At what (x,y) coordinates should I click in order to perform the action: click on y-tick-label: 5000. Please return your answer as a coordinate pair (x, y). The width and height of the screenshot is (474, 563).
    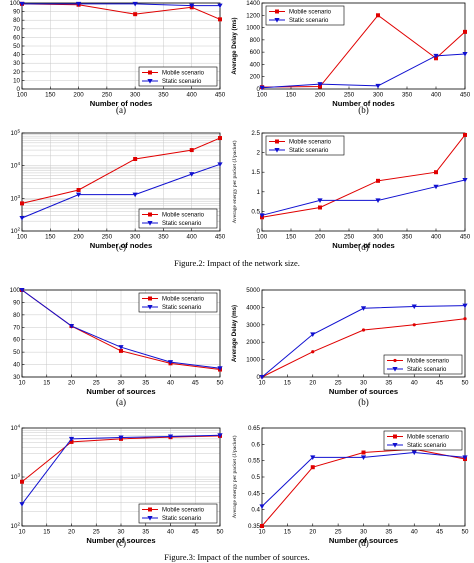
    Looking at the image, I should click on (253, 290).